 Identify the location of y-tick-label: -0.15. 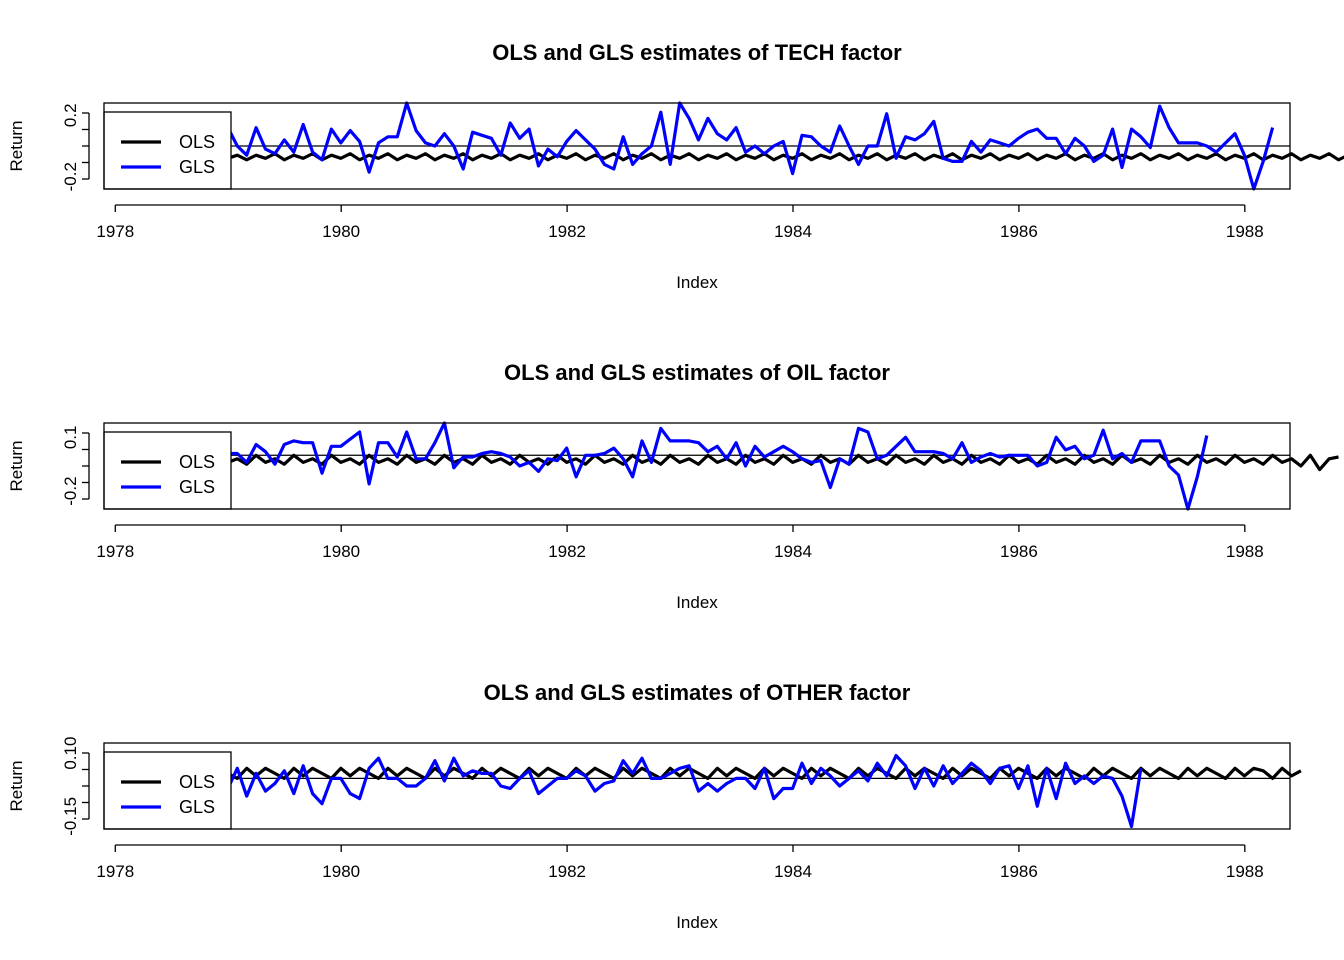
(70, 816).